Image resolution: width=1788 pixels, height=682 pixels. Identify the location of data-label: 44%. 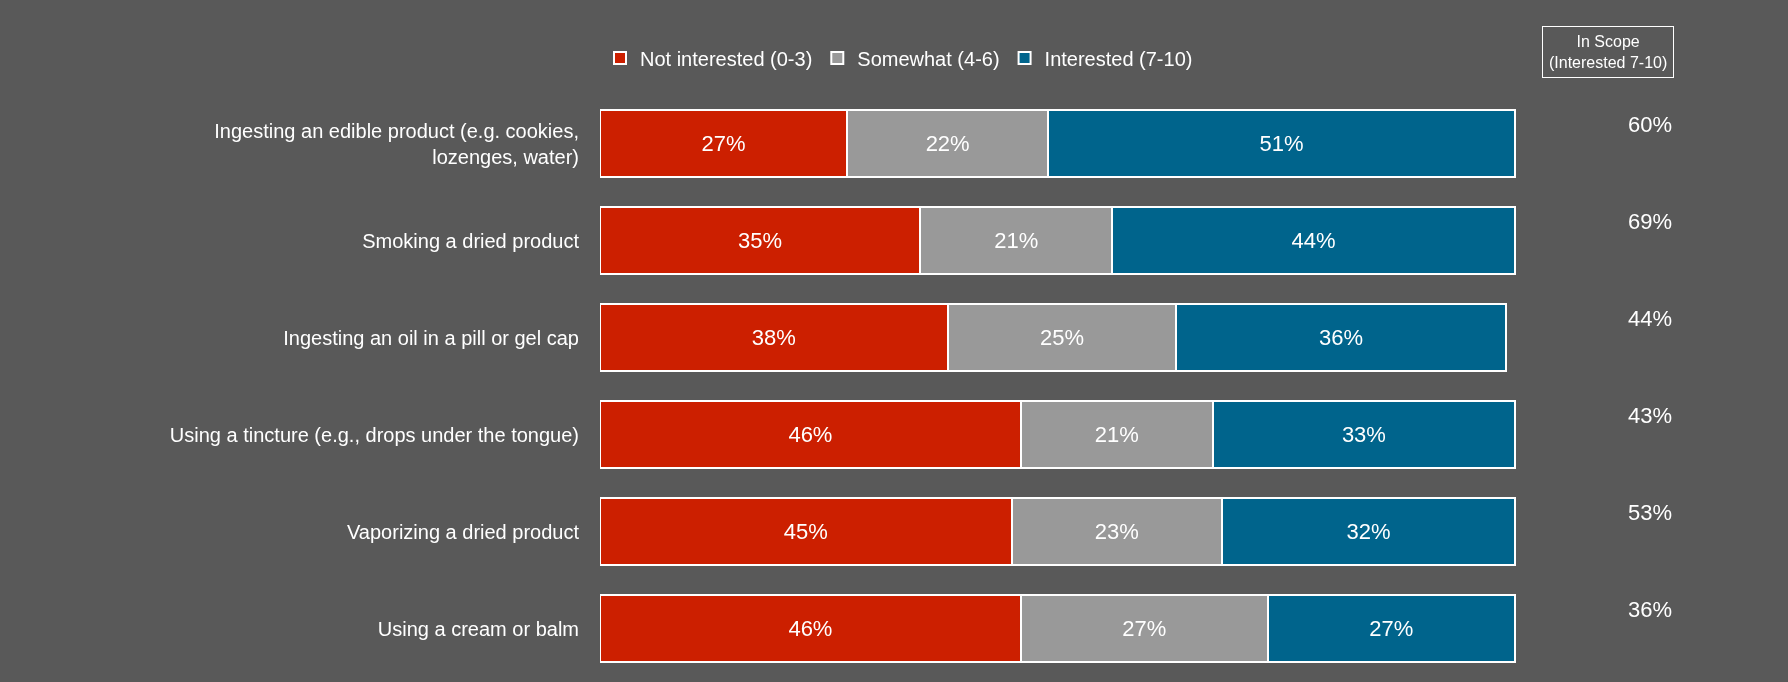
(1313, 240).